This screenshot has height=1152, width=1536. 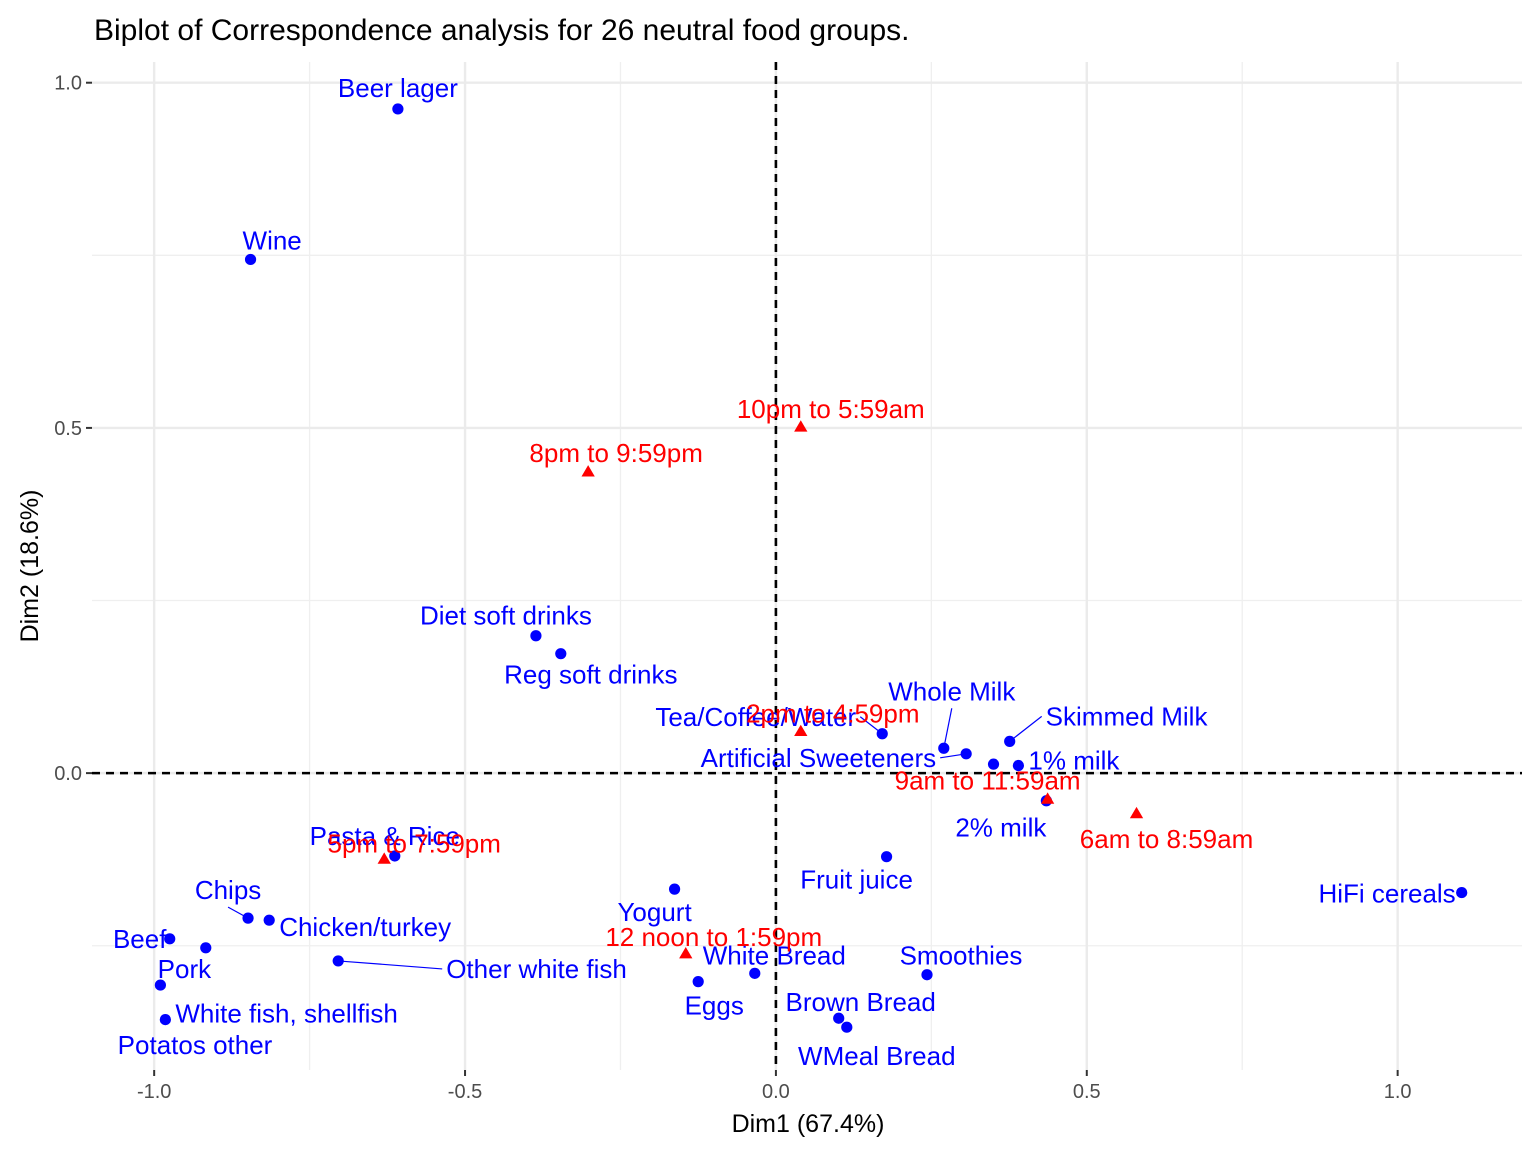 What do you see at coordinates (877, 1056) in the screenshot?
I see `food-label-wmeal-bread: WMeal Bread` at bounding box center [877, 1056].